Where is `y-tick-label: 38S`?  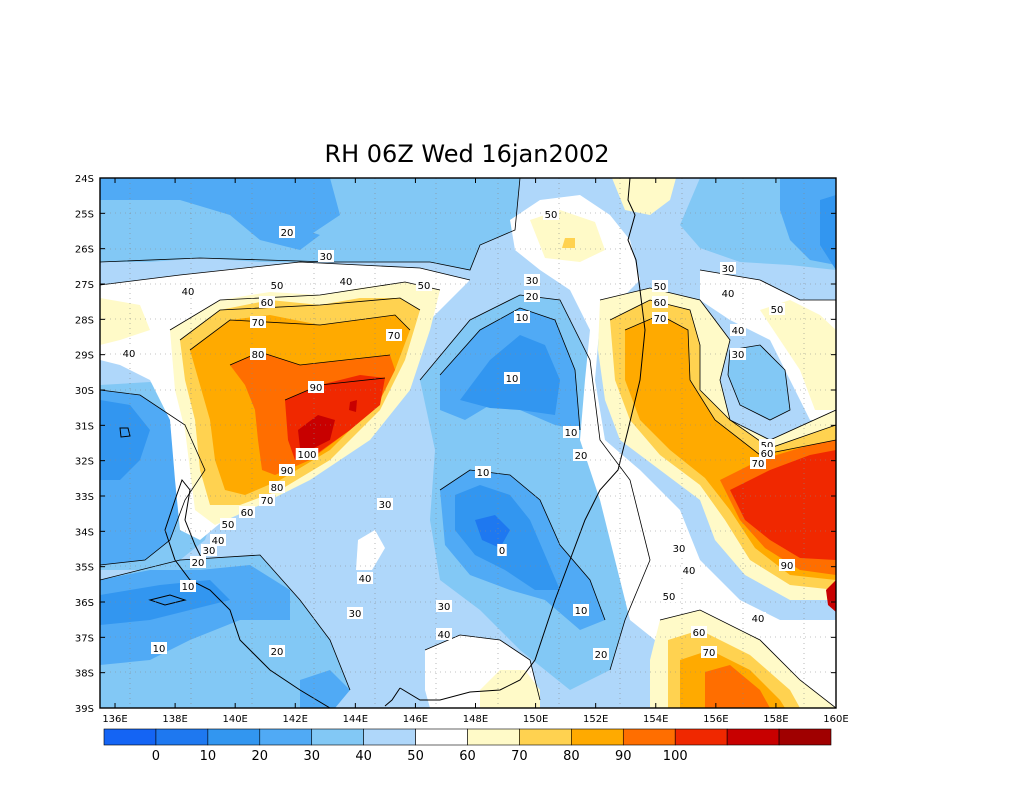 y-tick-label: 38S is located at coordinates (84, 674).